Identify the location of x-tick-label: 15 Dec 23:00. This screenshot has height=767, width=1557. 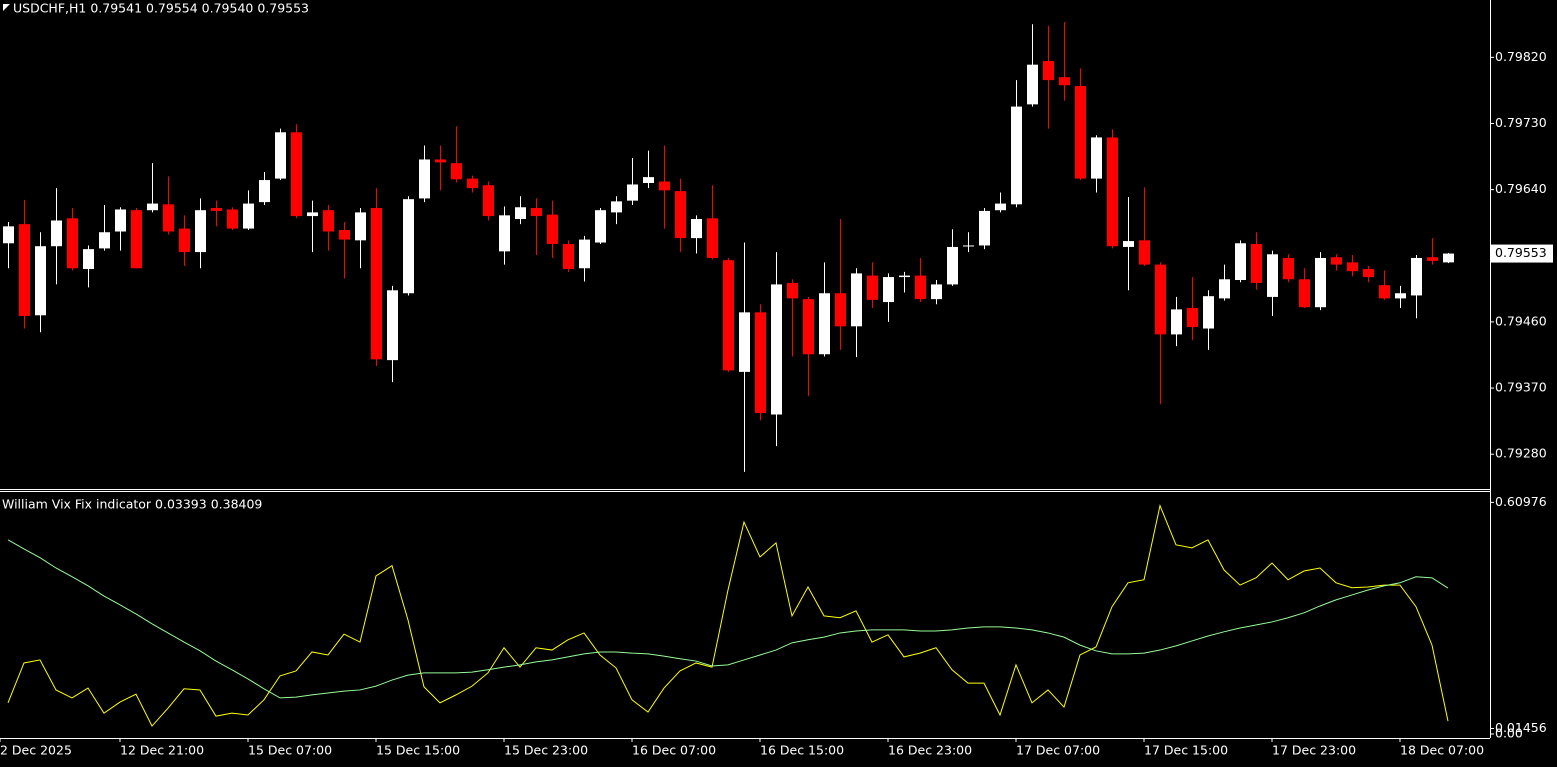
(546, 750).